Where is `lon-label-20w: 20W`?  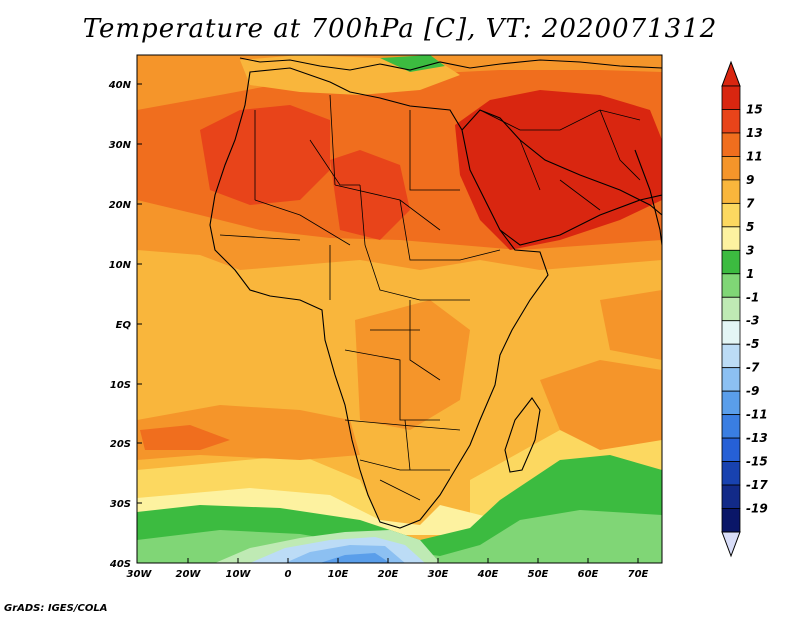 lon-label-20w: 20W is located at coordinates (189, 574).